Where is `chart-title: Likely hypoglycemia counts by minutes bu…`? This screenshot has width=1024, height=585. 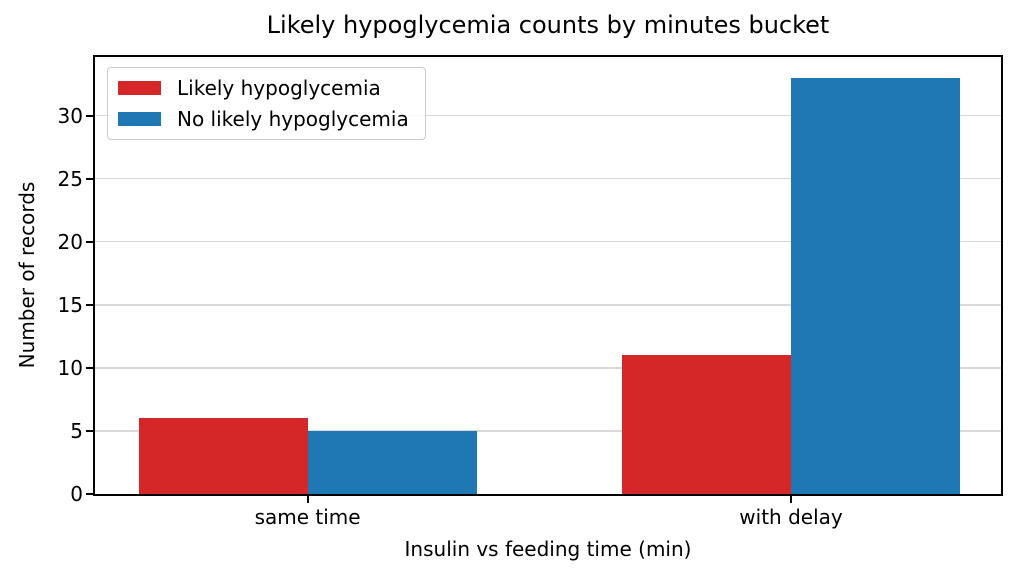 chart-title: Likely hypoglycemia counts by minutes bu… is located at coordinates (548, 25).